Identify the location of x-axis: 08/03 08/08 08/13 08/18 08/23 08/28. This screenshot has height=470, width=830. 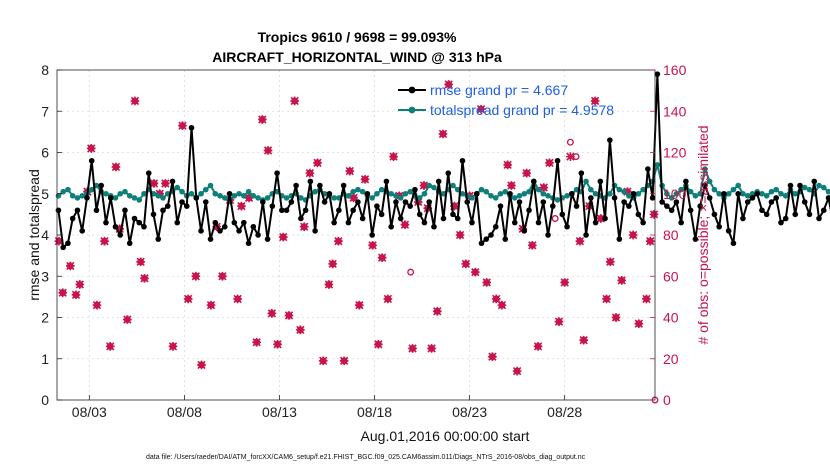
(327, 407).